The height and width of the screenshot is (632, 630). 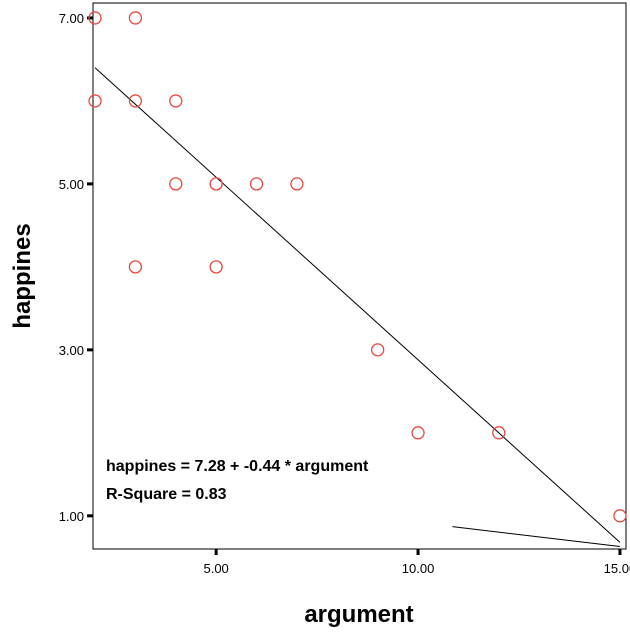 I want to click on fit-line-legend-sample, so click(x=536, y=537).